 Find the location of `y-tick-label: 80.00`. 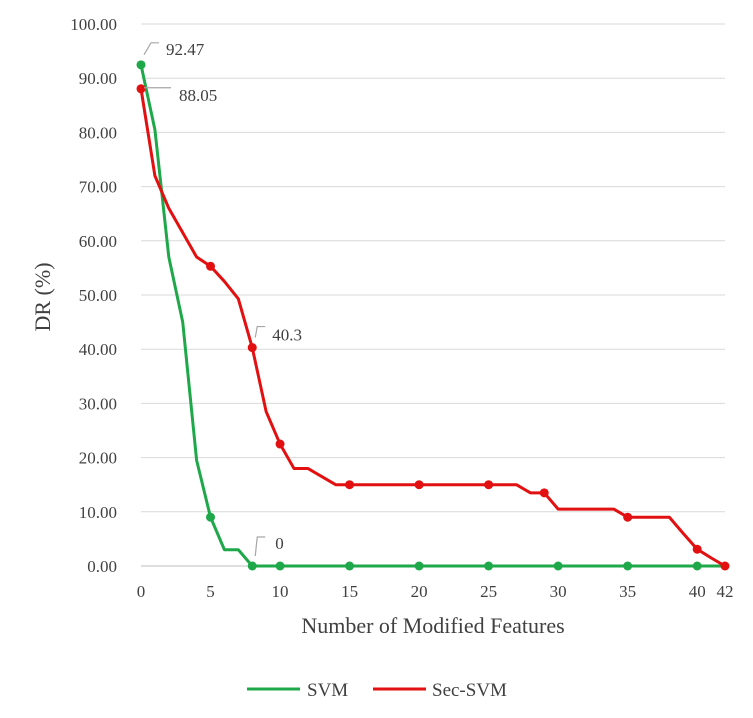

y-tick-label: 80.00 is located at coordinates (98, 132).